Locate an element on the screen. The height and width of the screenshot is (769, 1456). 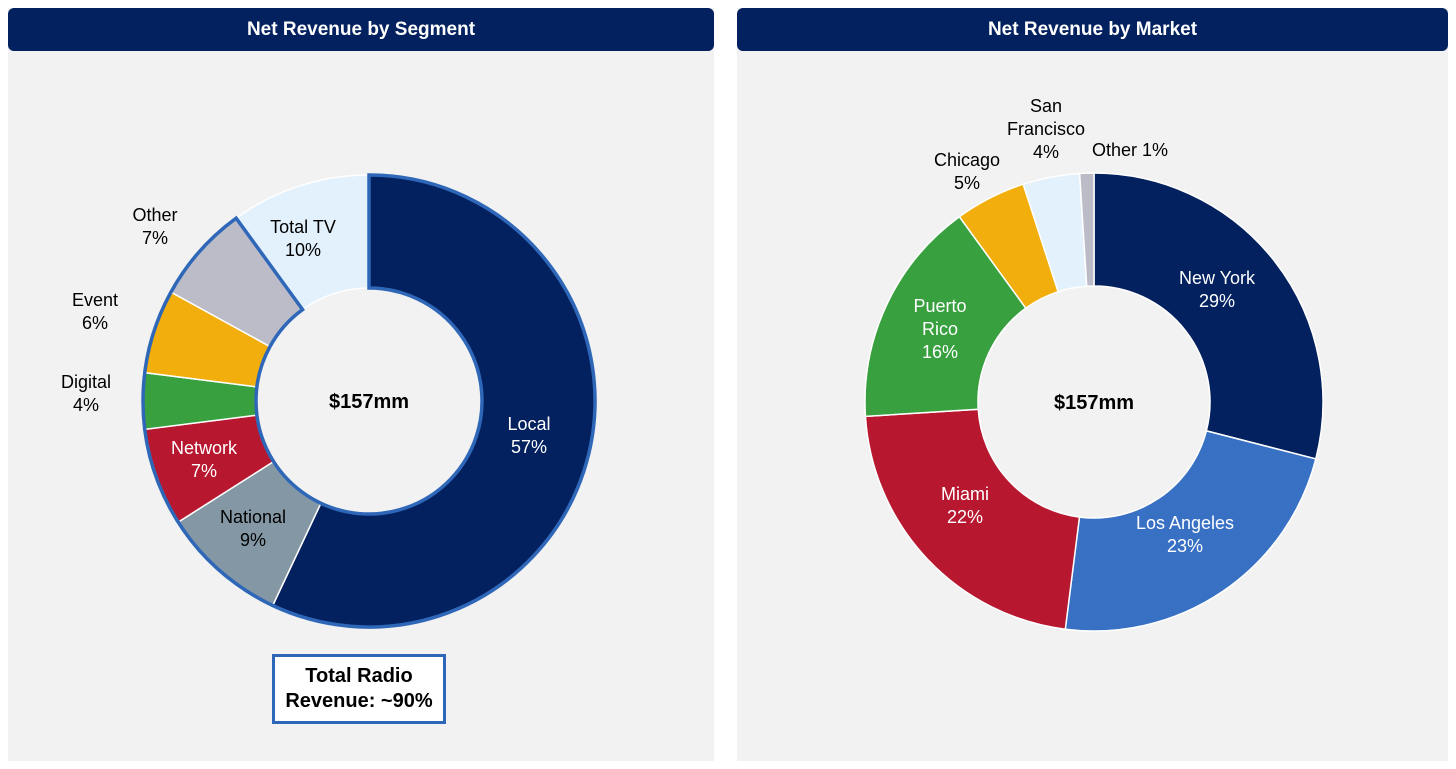
slice-name: Los Angeles is located at coordinates (1185, 523).